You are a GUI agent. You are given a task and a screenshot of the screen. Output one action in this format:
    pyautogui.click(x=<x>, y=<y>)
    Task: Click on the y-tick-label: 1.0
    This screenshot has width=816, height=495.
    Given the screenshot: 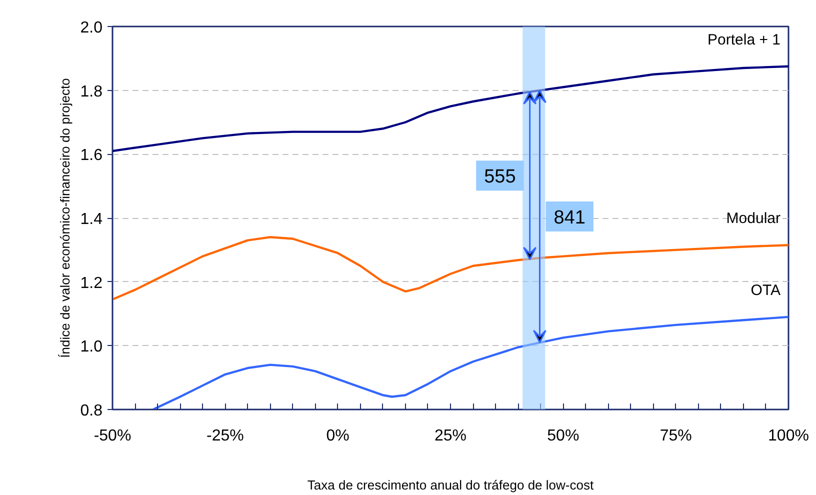 What is the action you would take?
    pyautogui.click(x=91, y=347)
    